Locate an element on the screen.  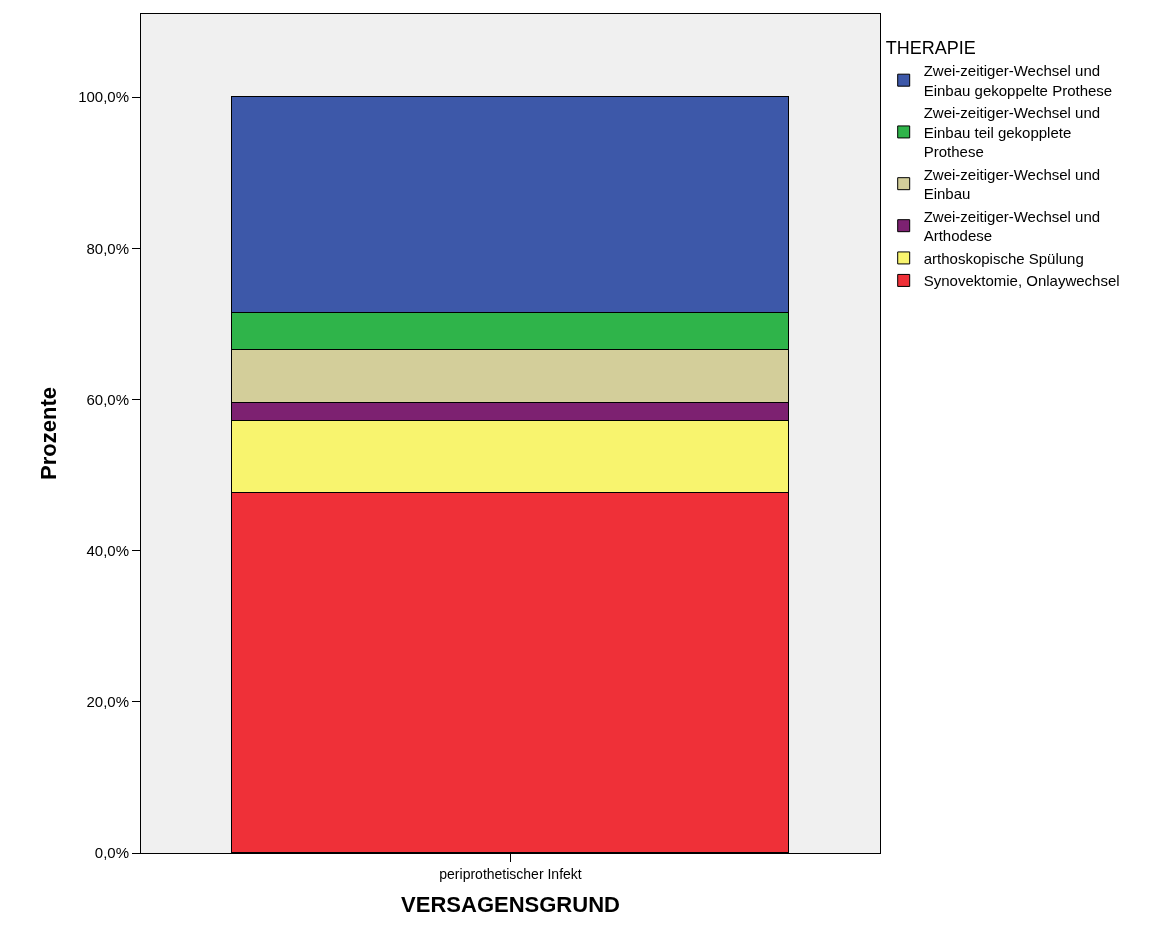
y-tick-label: 60,0% is located at coordinates (107, 399).